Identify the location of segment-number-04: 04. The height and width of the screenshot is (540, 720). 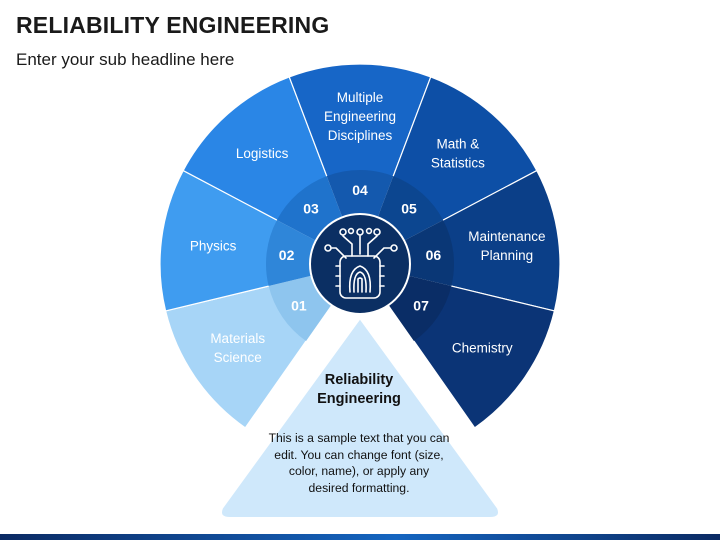
(360, 190).